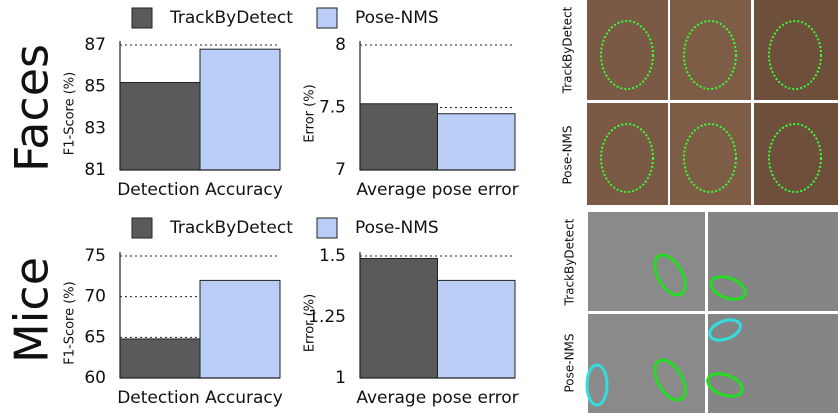  I want to click on face-images, so click(712, 102).